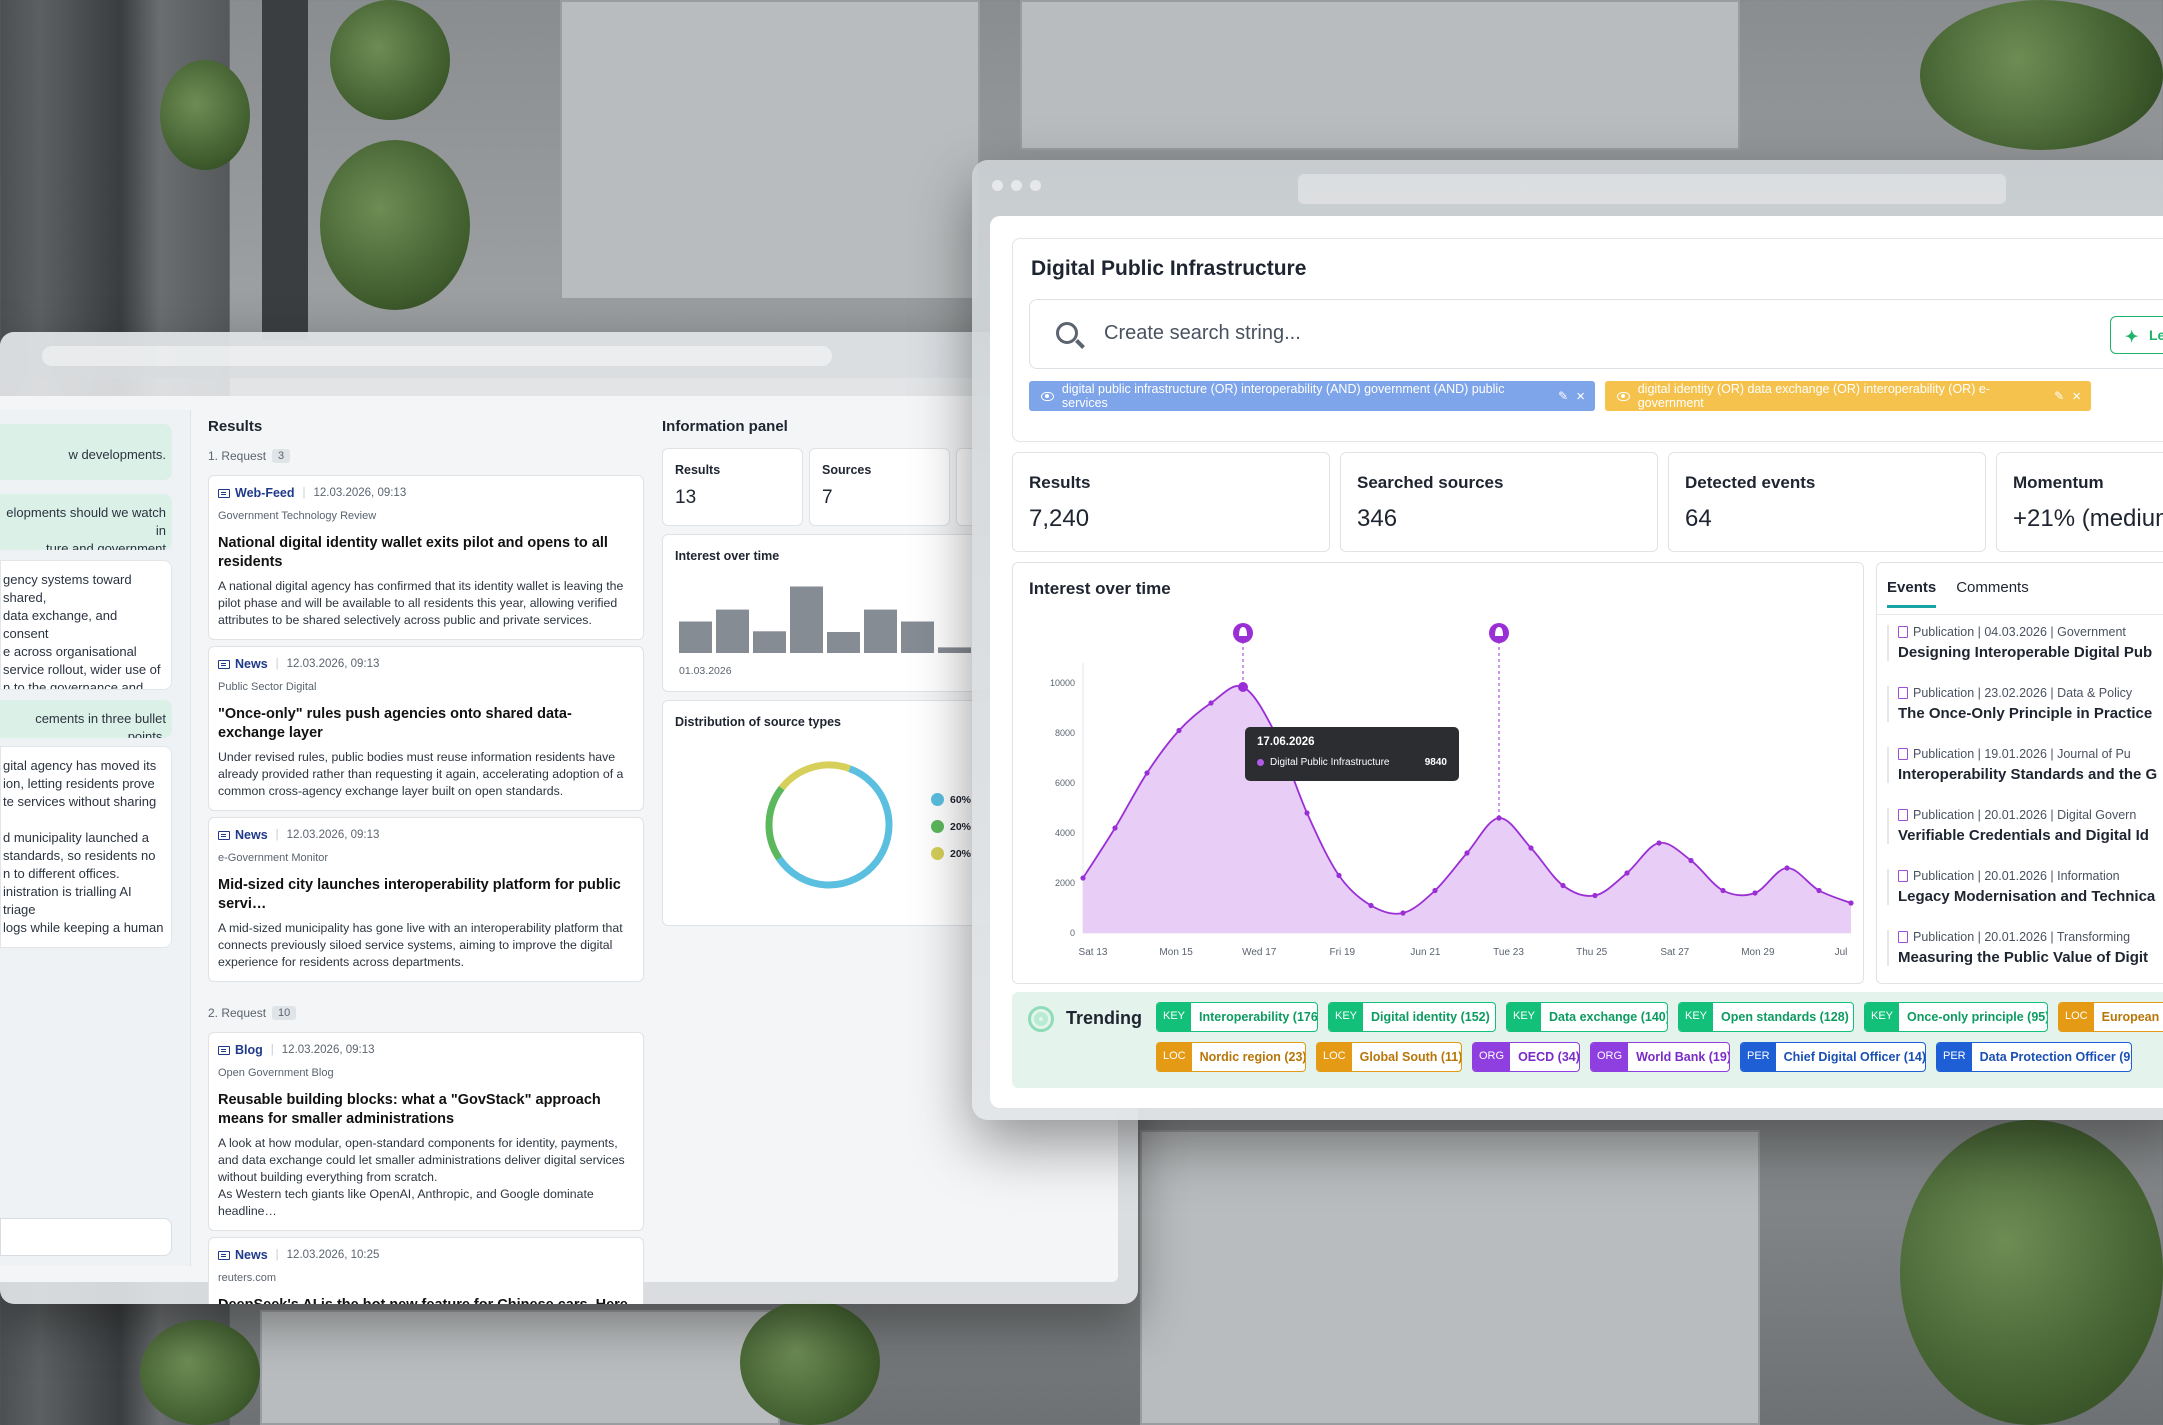 This screenshot has width=2163, height=1425. I want to click on tag-kind: KEY, so click(1524, 1017).